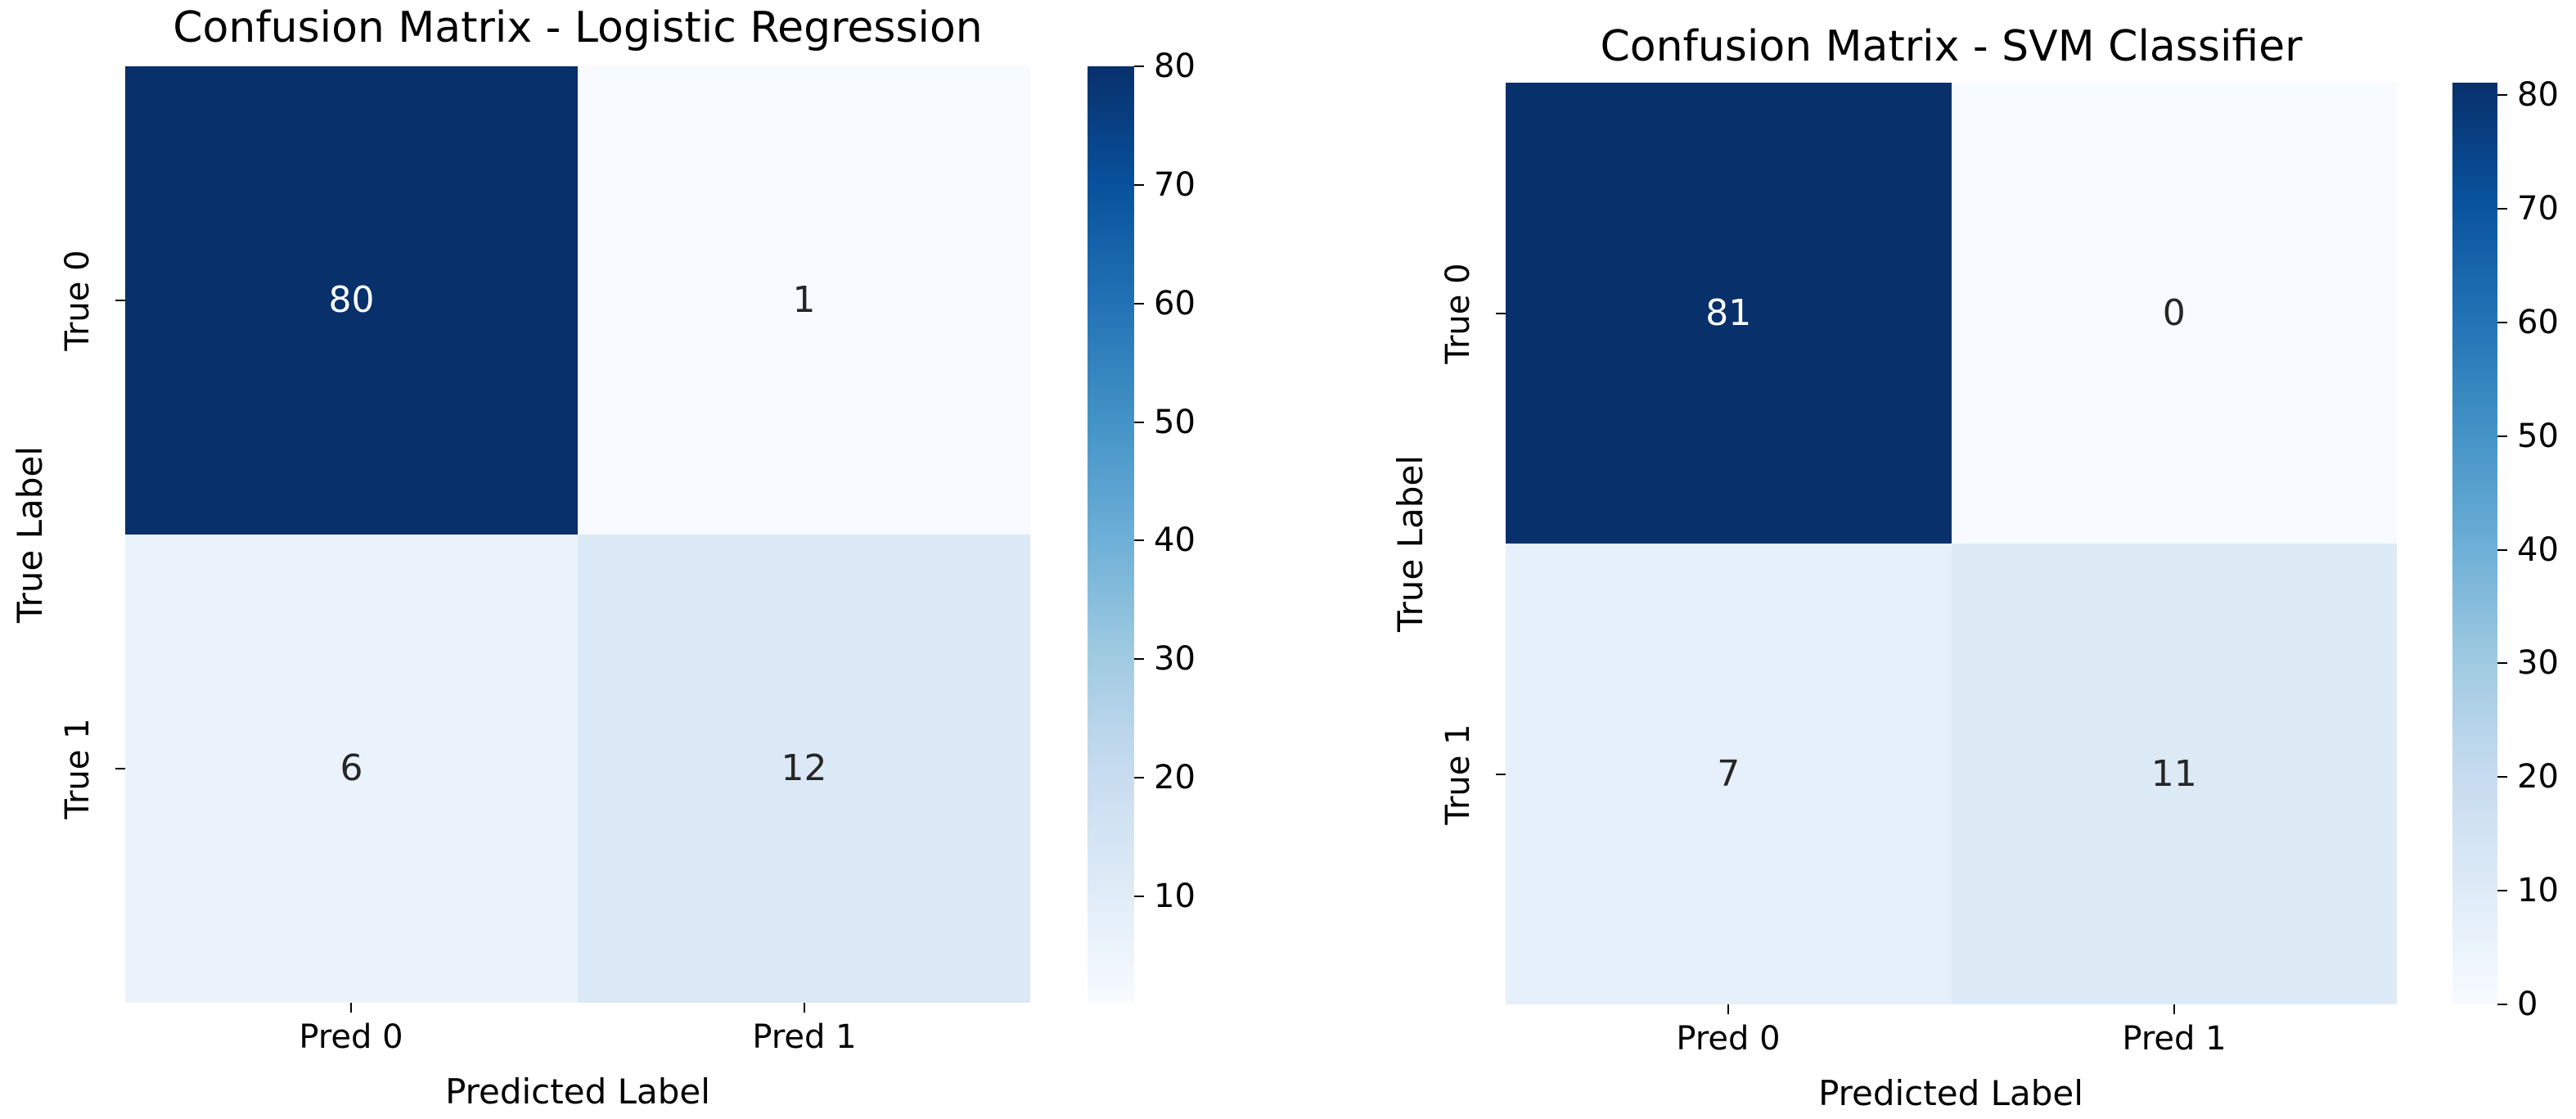 The height and width of the screenshot is (1119, 2576). I want to click on heatmap-cell-r0c1: 1, so click(804, 301).